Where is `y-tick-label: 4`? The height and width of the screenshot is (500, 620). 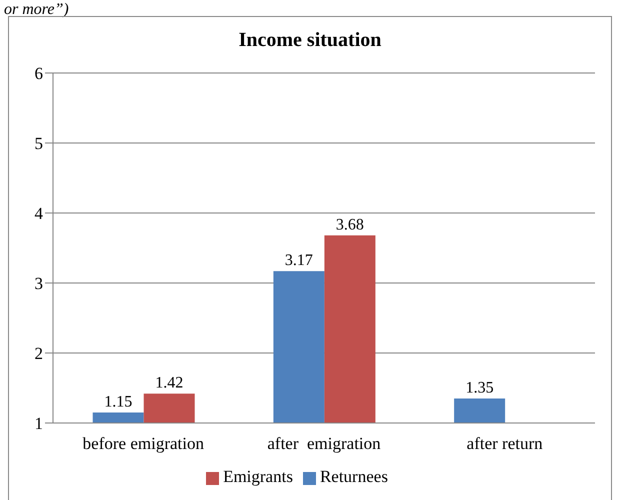
y-tick-label: 4 is located at coordinates (39, 214).